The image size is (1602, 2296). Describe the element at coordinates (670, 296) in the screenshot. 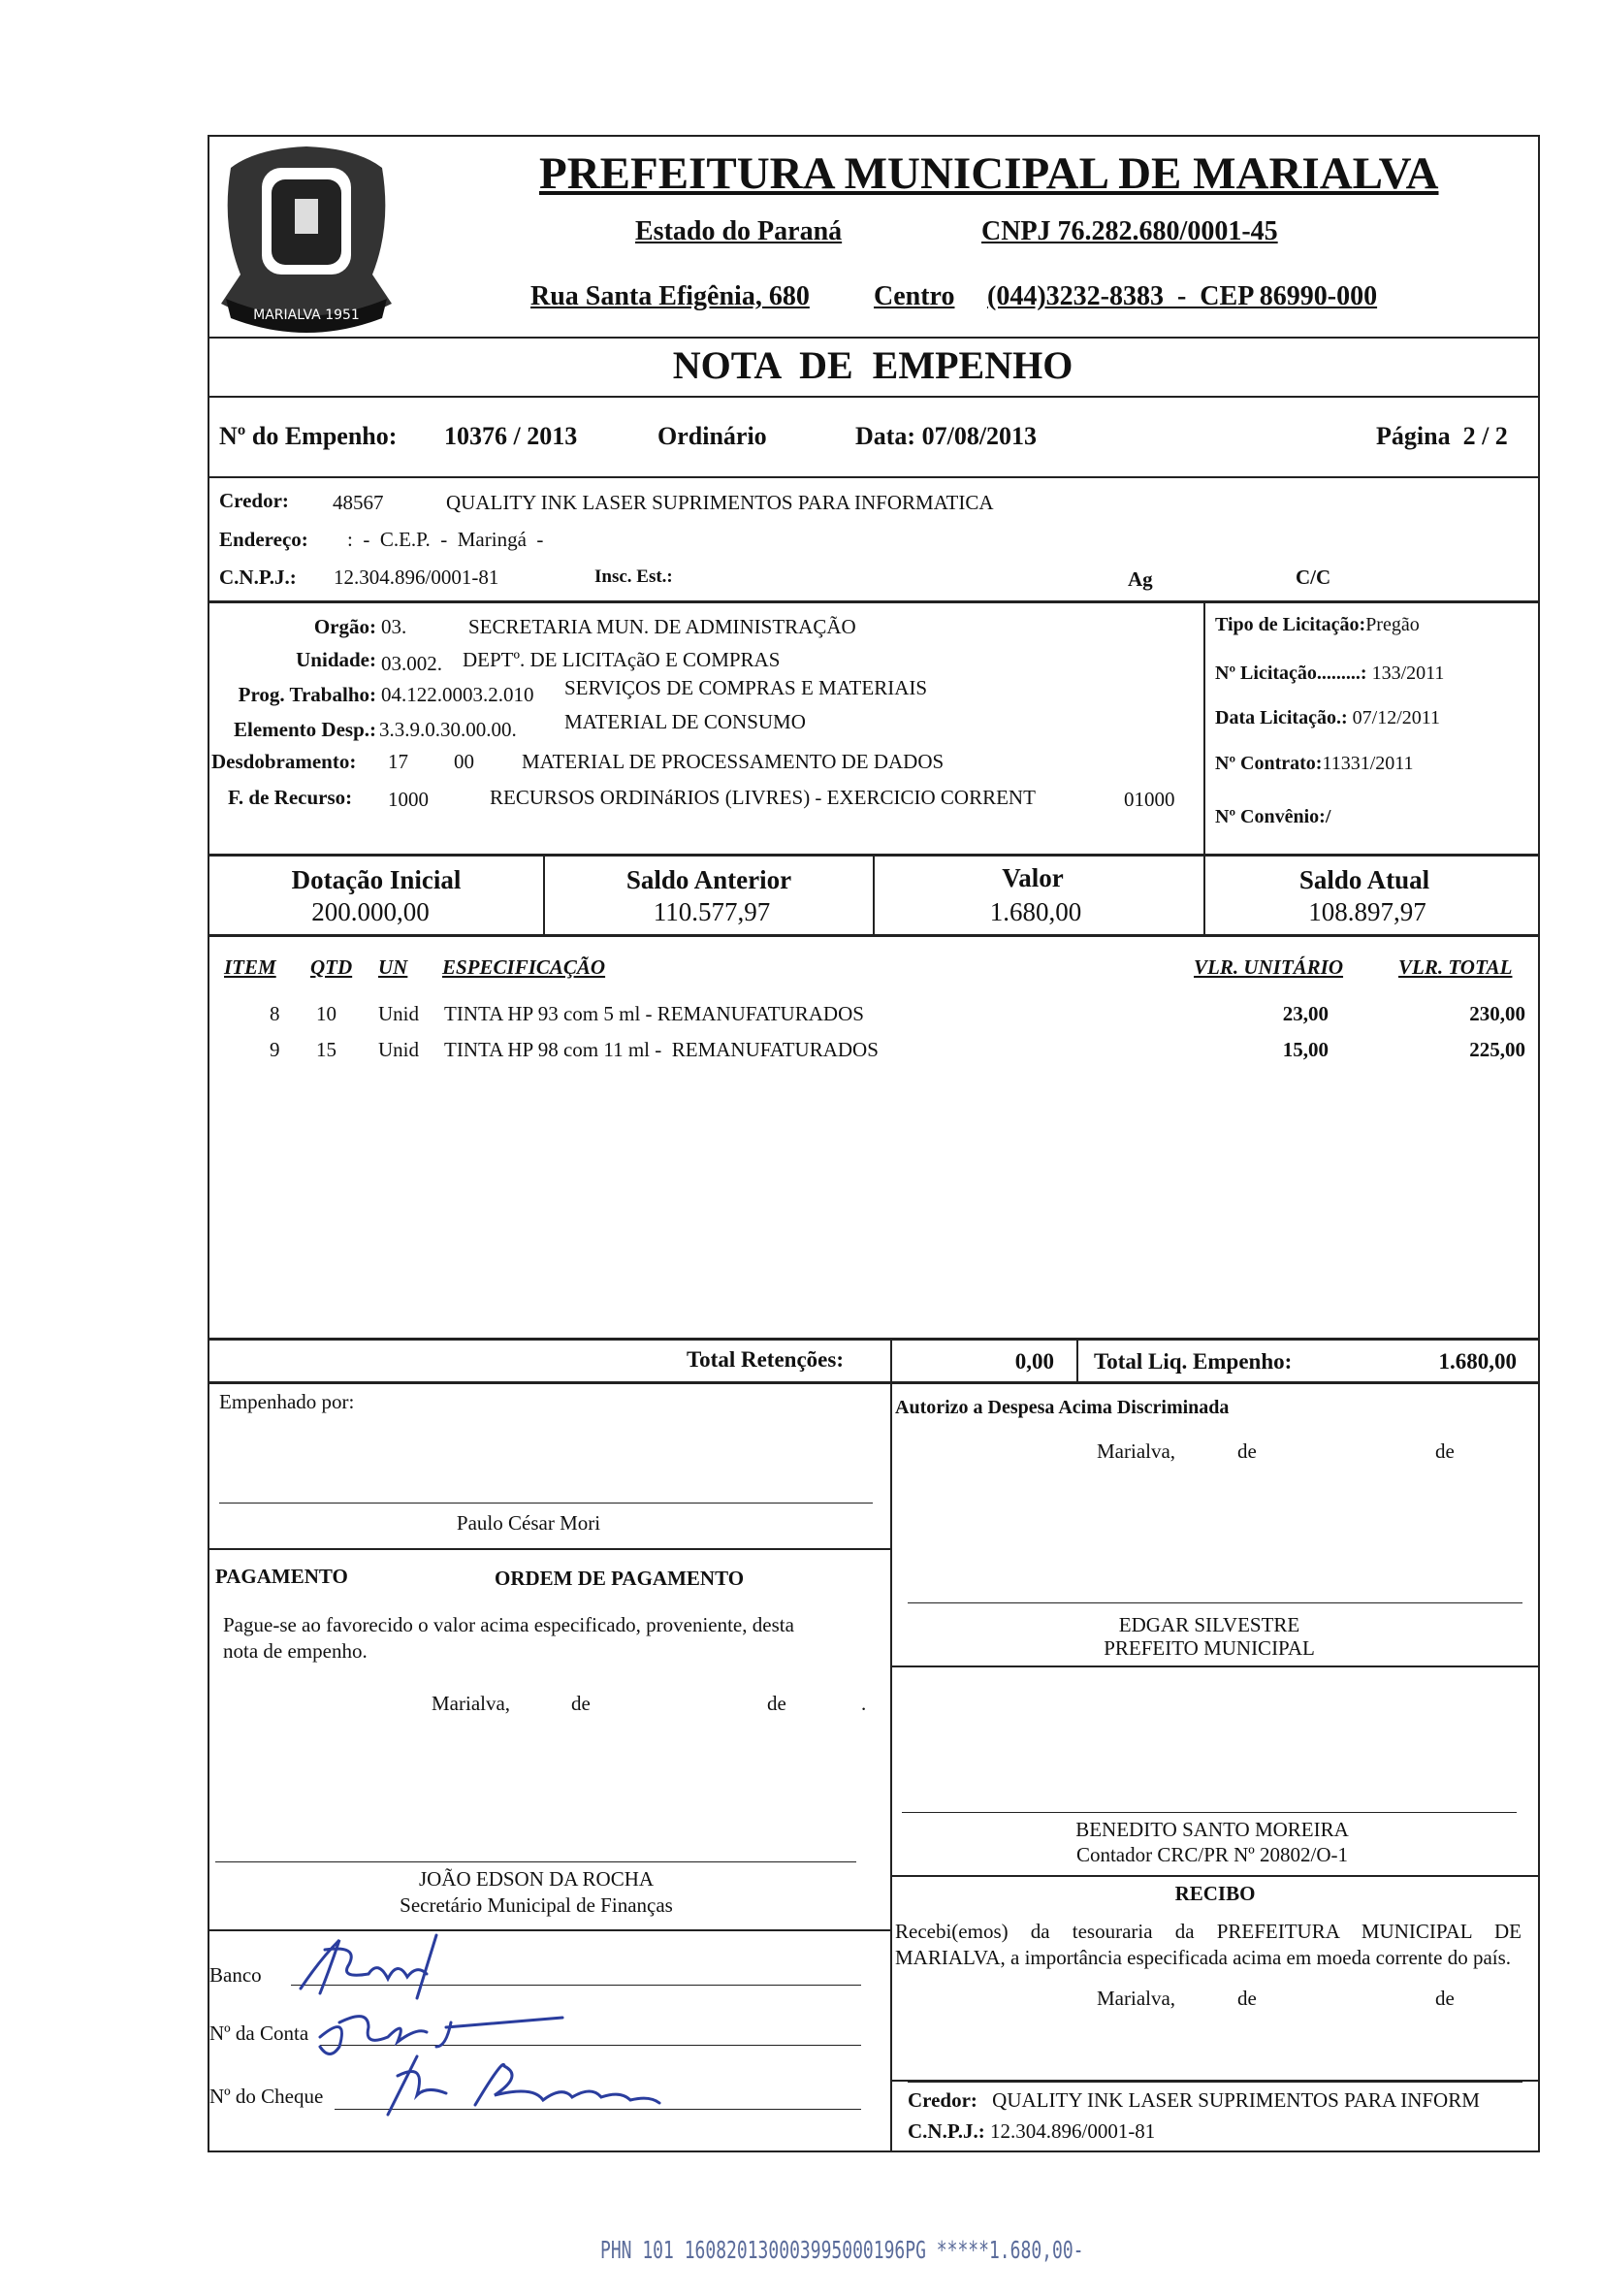

I see `header-street: Rua Santa Efigênia, 680` at that location.